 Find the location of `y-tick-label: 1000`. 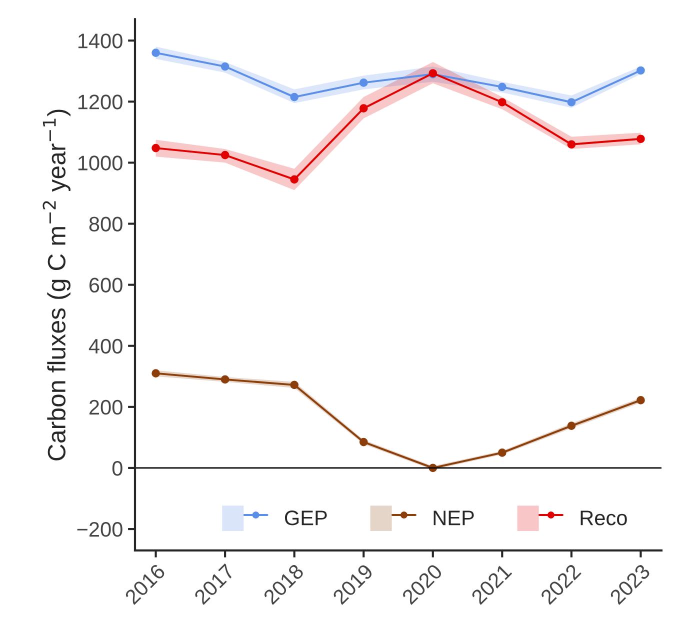

y-tick-label: 1000 is located at coordinates (100, 163).